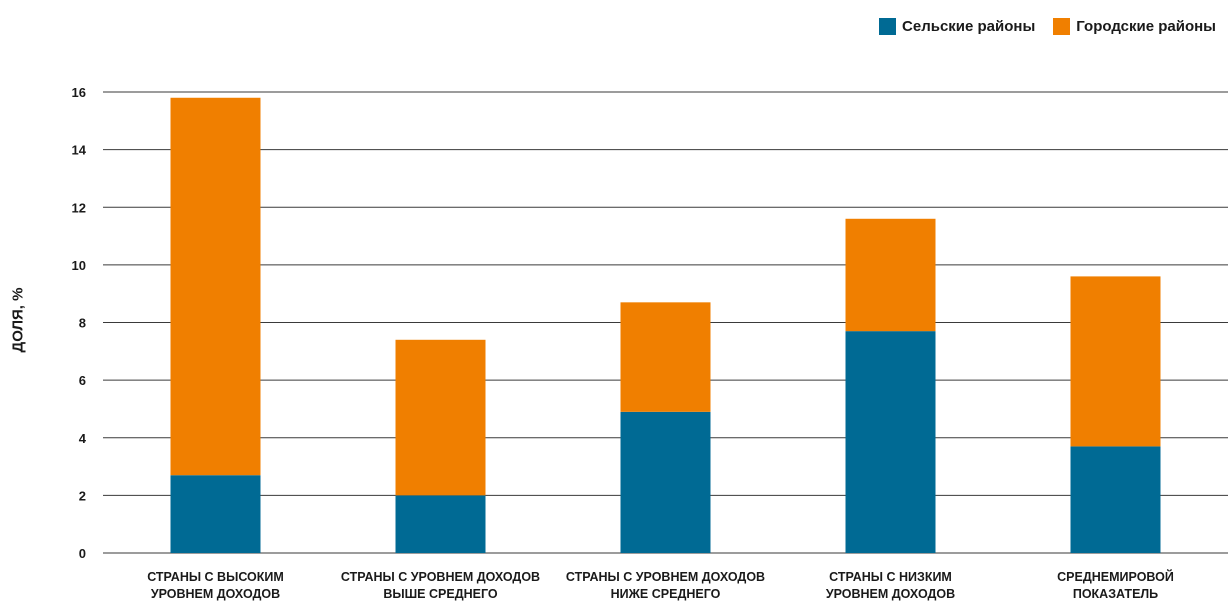 Image resolution: width=1228 pixels, height=605 pixels. What do you see at coordinates (215, 594) in the screenshot?
I see `x-category-label-0-1: УРОВНЕМ ДОХОДОВ` at bounding box center [215, 594].